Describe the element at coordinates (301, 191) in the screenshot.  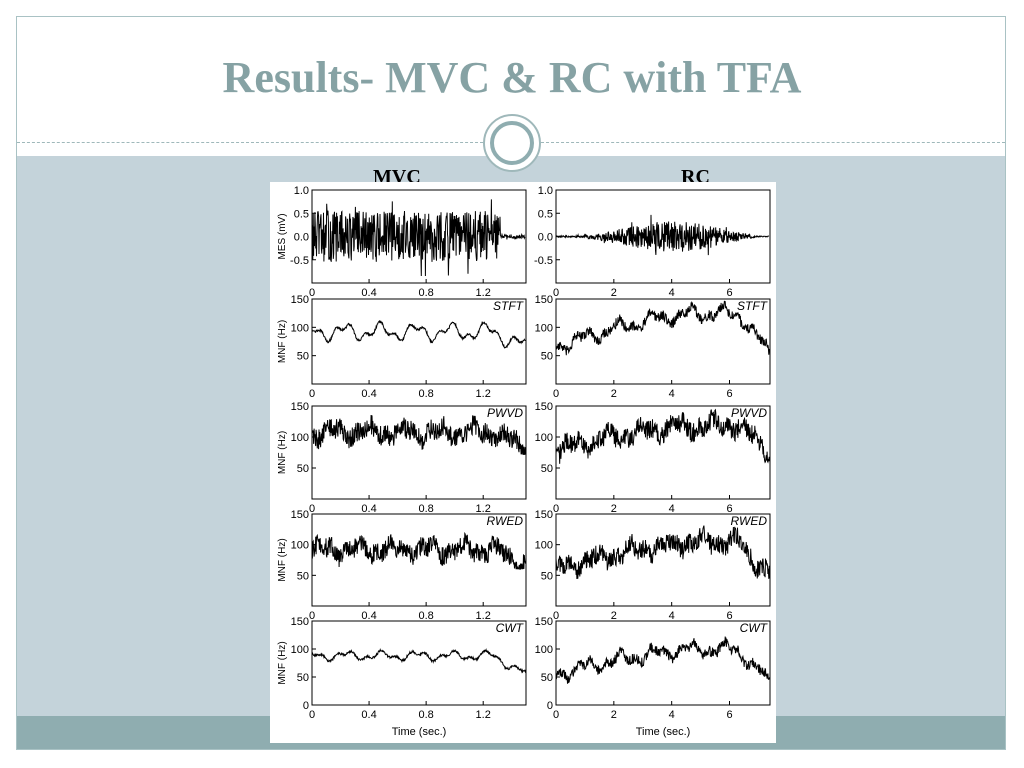
I see `mvc-mes-ytick-label: 1.0` at that location.